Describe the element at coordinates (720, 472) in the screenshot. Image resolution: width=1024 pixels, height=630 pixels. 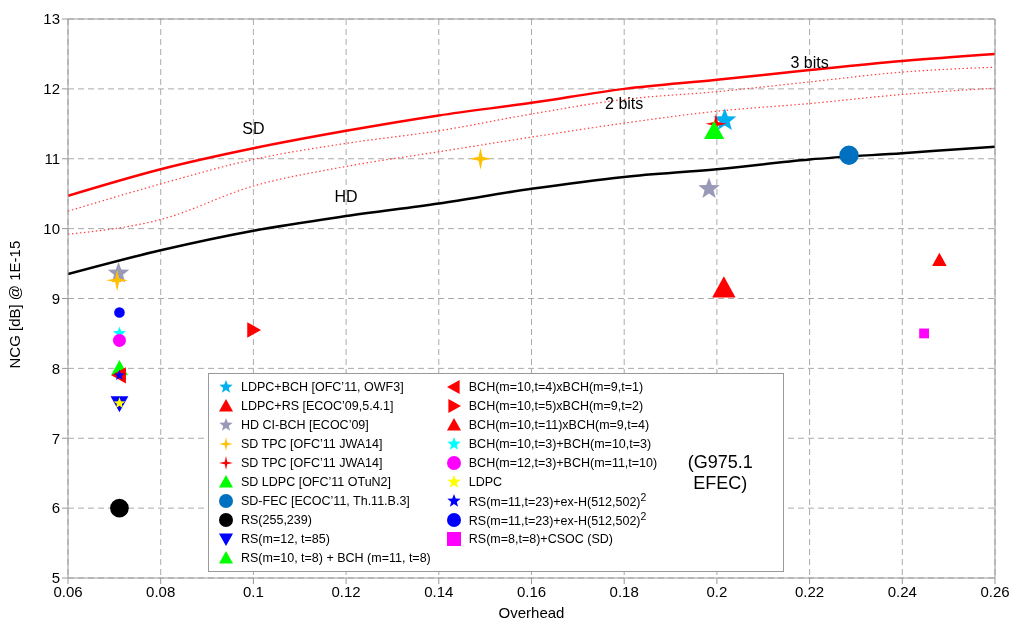
I see `annotation: (G975.1 EFEC)` at that location.